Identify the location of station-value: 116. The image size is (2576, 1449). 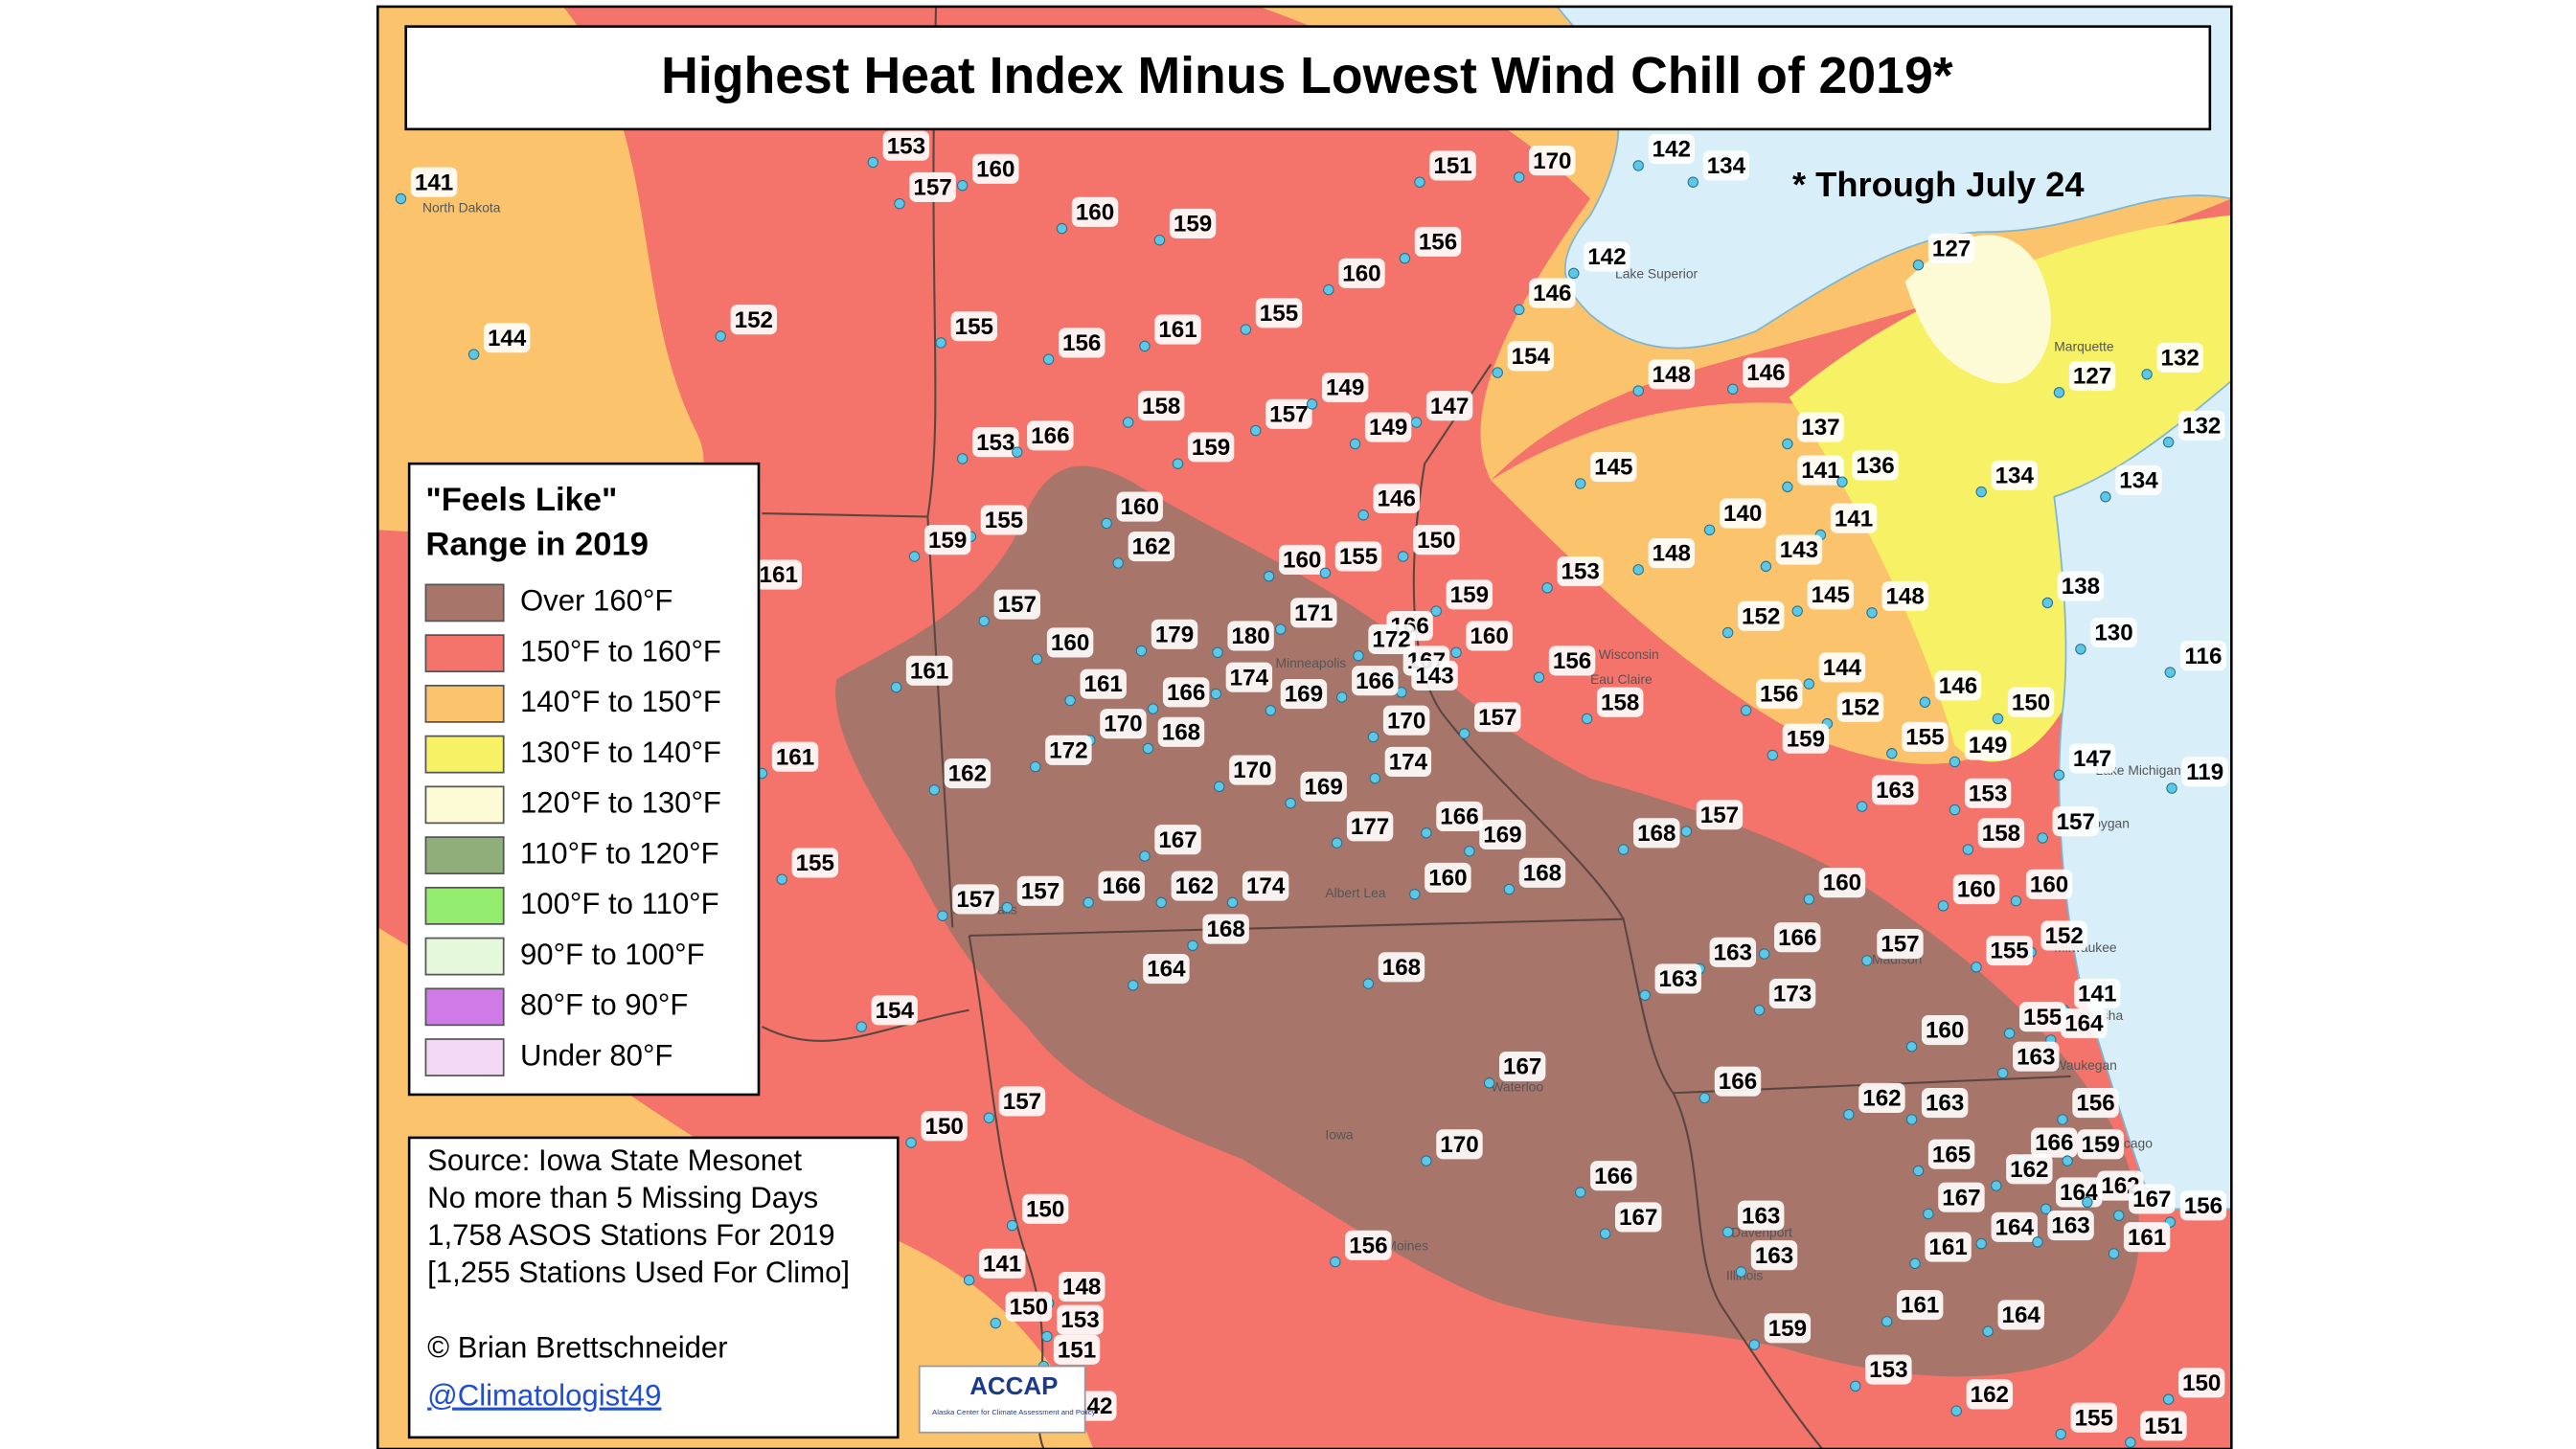
(2203, 656).